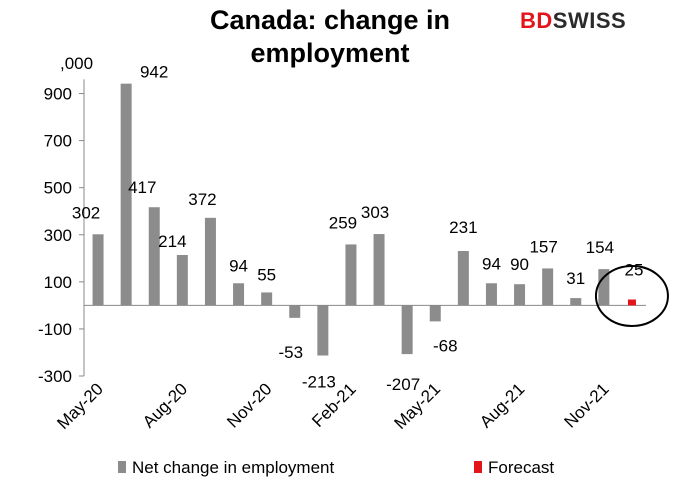 This screenshot has height=500, width=700. I want to click on x-tick-label: Aug-20, so click(165, 405).